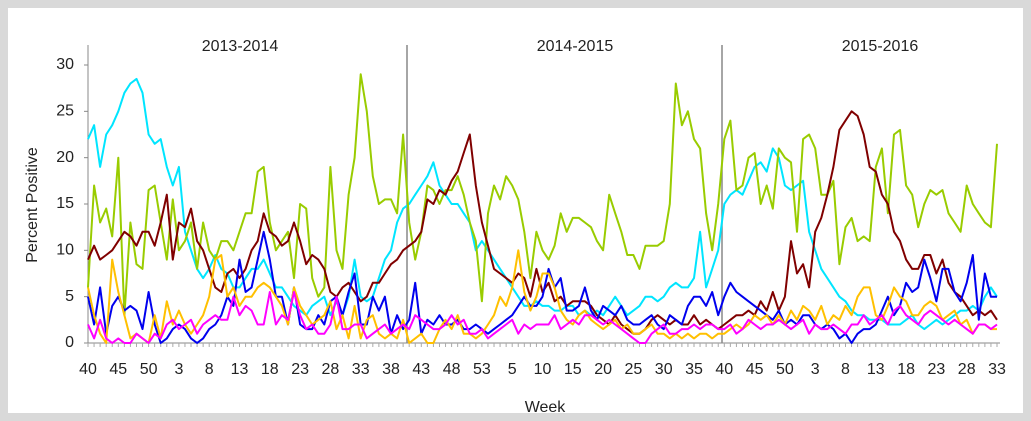 This screenshot has height=421, width=1031. I want to click on x-tick-label: 38, so click(391, 369).